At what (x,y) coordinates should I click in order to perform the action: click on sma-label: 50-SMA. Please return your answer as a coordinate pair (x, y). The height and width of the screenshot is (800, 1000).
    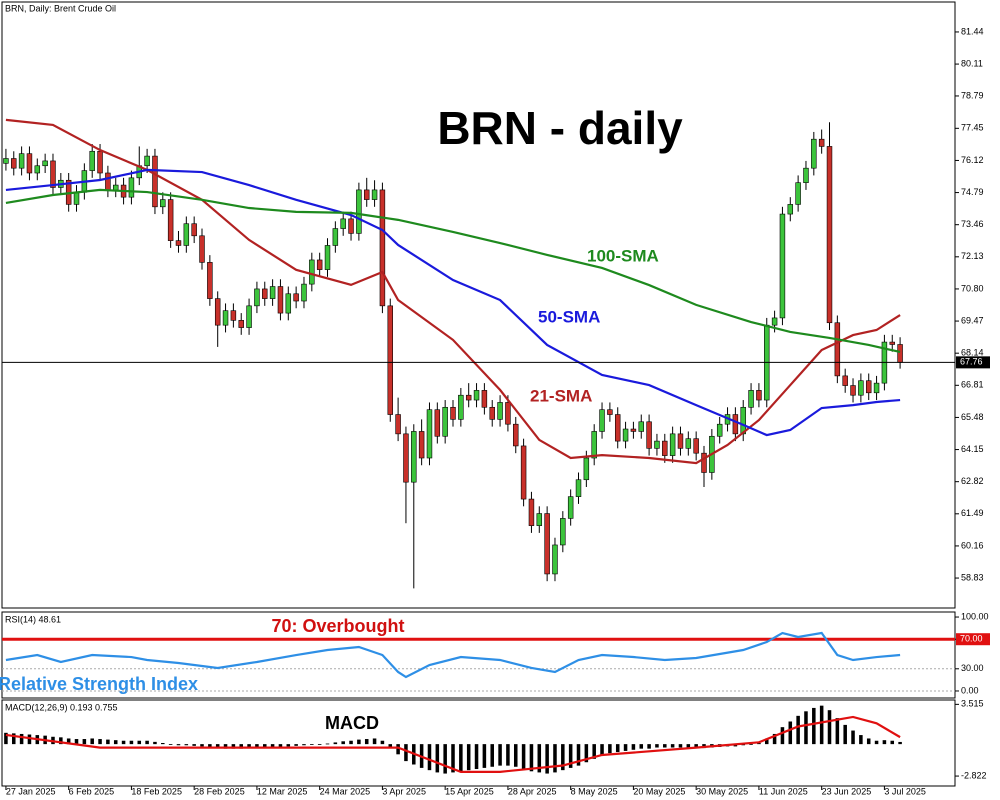
    Looking at the image, I should click on (569, 316).